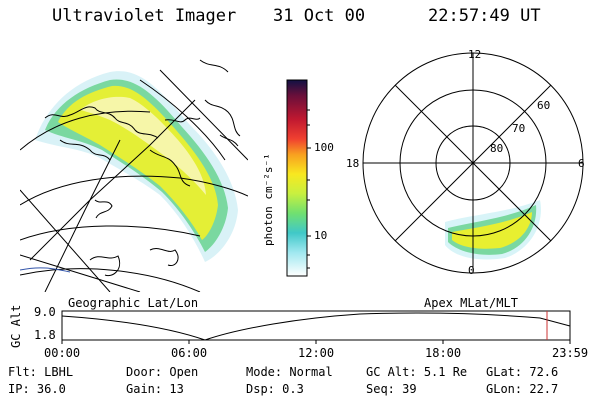  What do you see at coordinates (189, 353) in the screenshot?
I see `xtick-0600: 06:00` at bounding box center [189, 353].